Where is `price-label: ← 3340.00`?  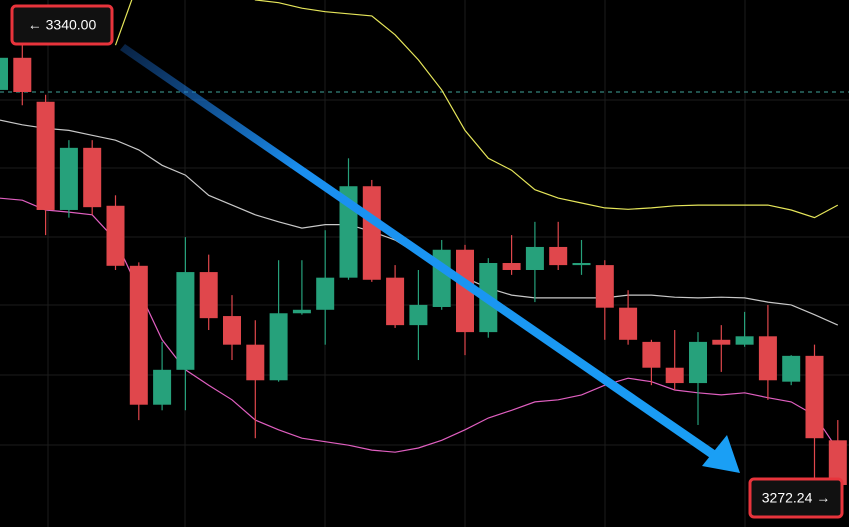
price-label: ← 3340.00 is located at coordinates (62, 25).